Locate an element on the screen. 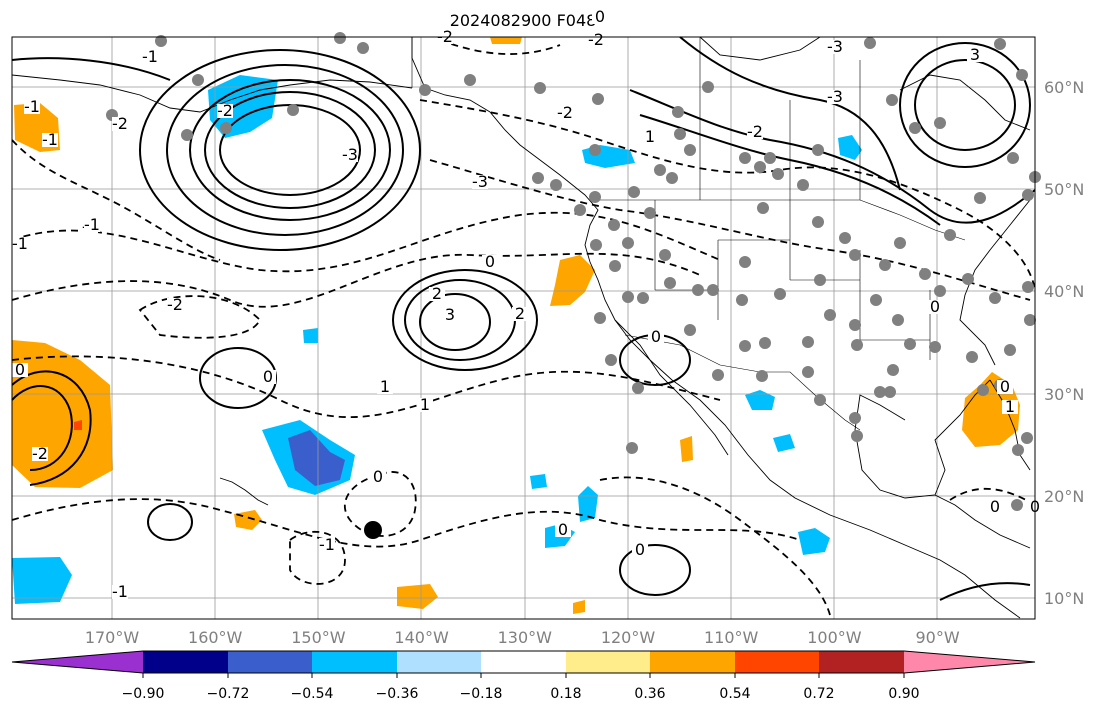 This screenshot has width=1105, height=712. latitude-tick-label: 50°N is located at coordinates (1064, 189).